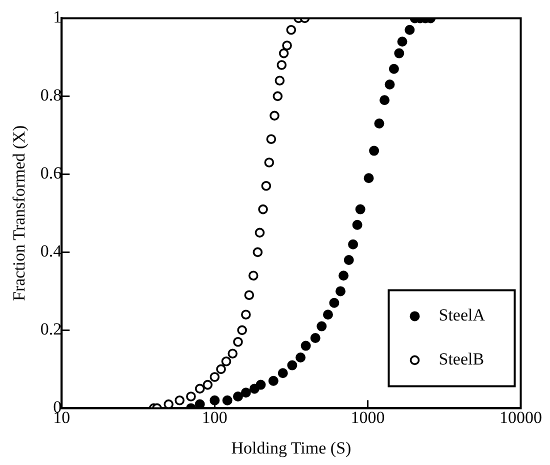 This screenshot has width=550, height=465. Describe the element at coordinates (215, 417) in the screenshot. I see `x-tick-label: 100` at that location.